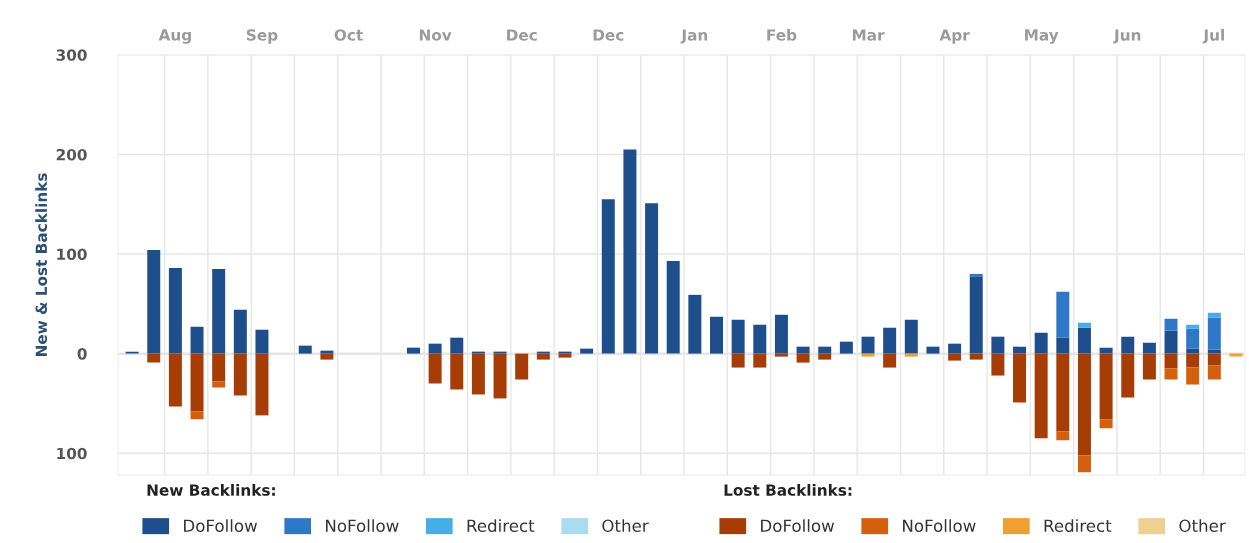 The image size is (1249, 543). I want to click on y-tick-label: 200, so click(71, 154).